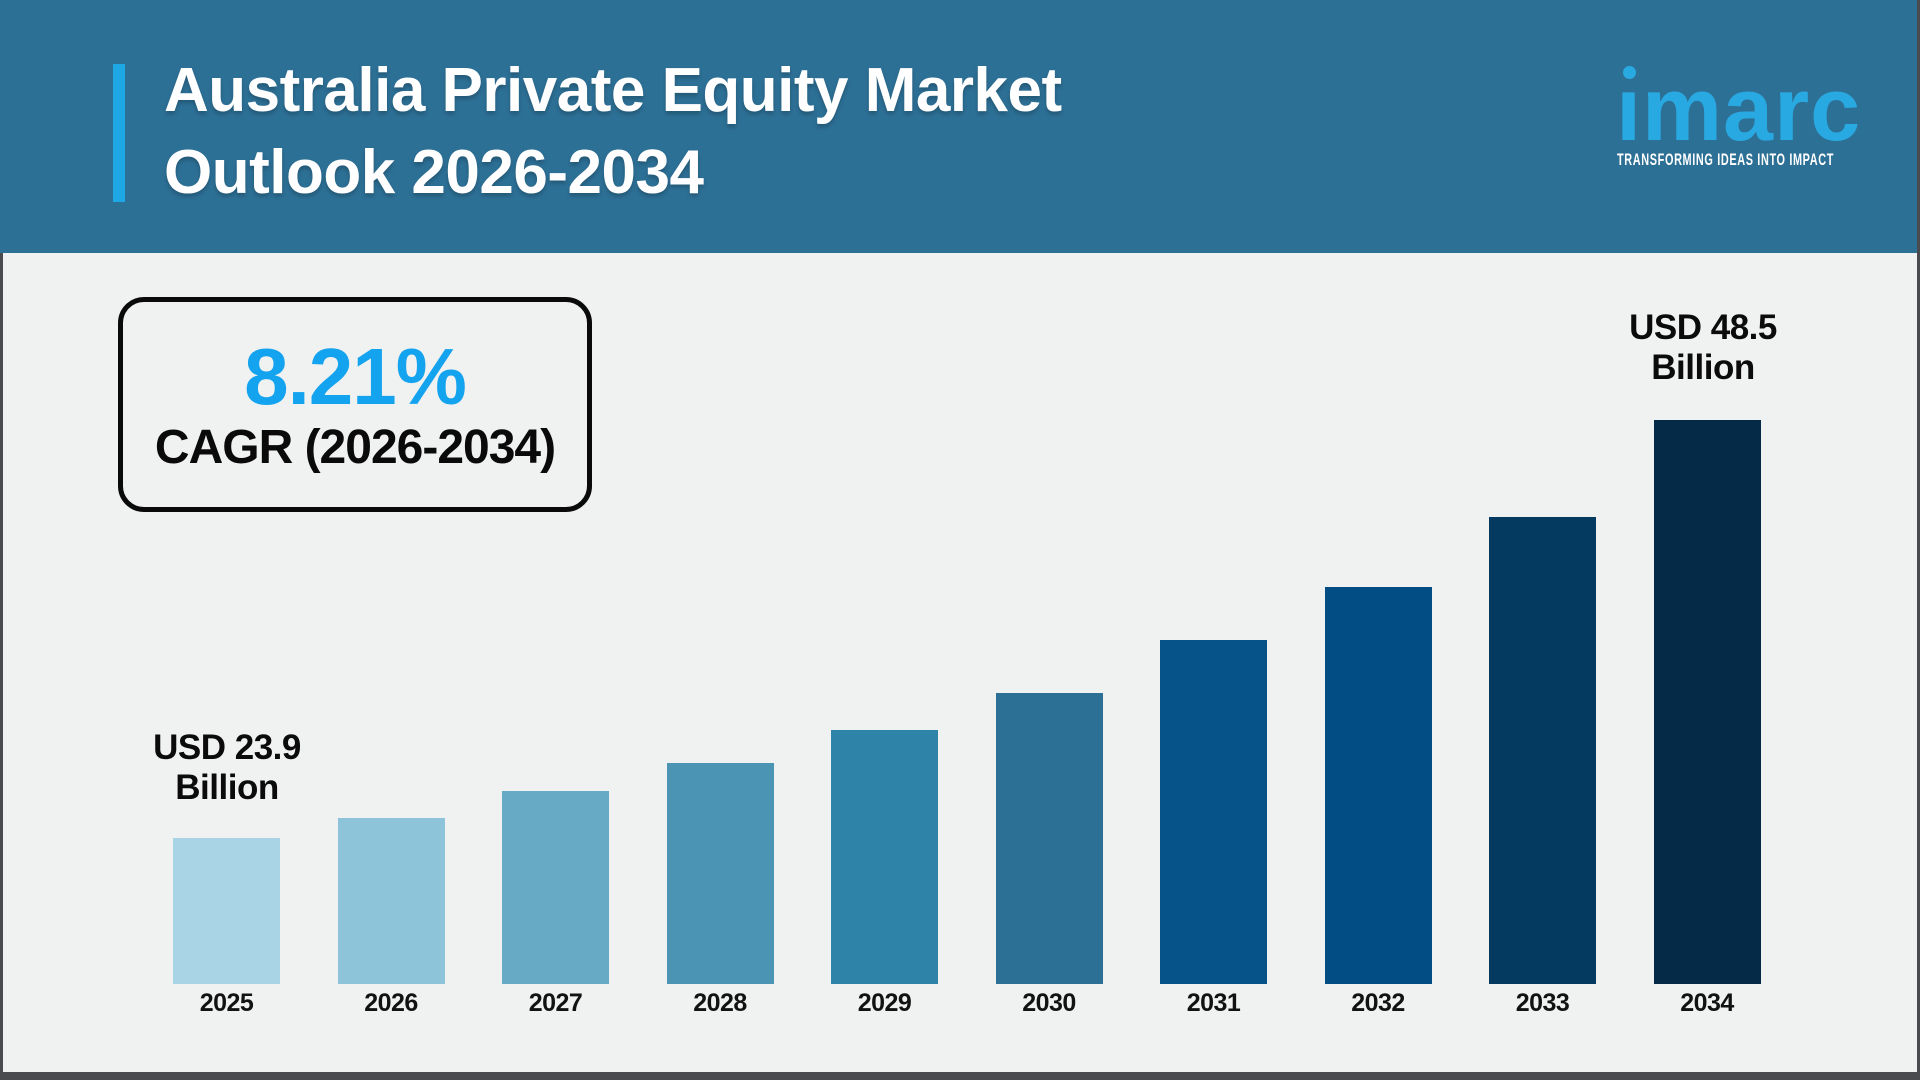 The height and width of the screenshot is (1080, 1920). Describe the element at coordinates (1213, 812) in the screenshot. I see `bar-2031` at that location.